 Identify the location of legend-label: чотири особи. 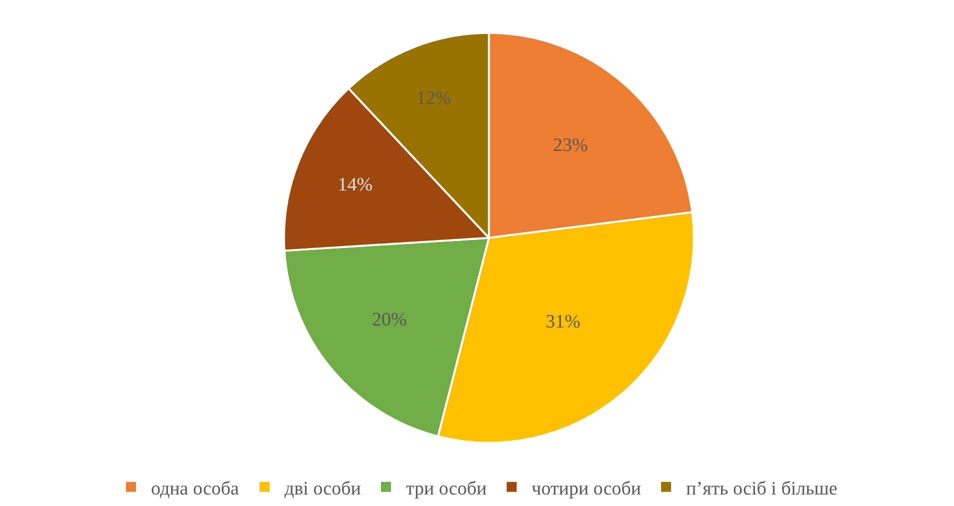
(587, 489).